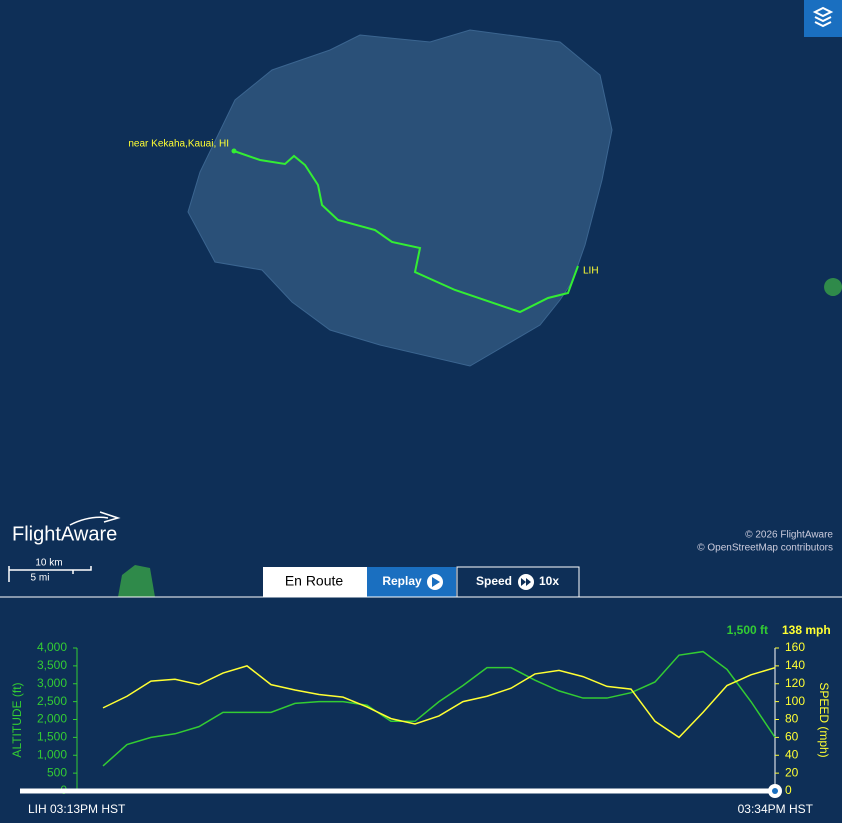 The width and height of the screenshot is (842, 823). I want to click on y2-tick-label: 20, so click(792, 772).